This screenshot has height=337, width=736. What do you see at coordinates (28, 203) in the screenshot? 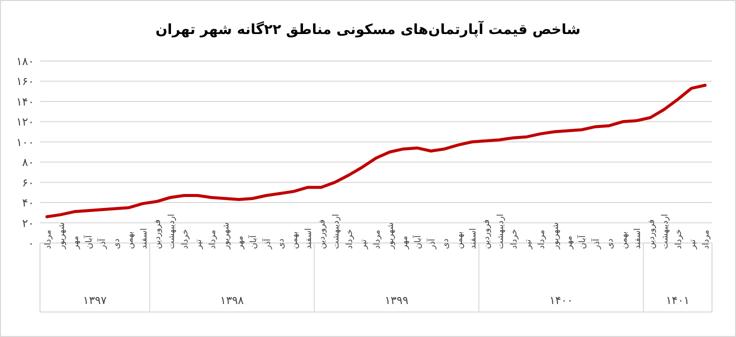
I see `y-tick-label: ۴۰` at bounding box center [28, 203].